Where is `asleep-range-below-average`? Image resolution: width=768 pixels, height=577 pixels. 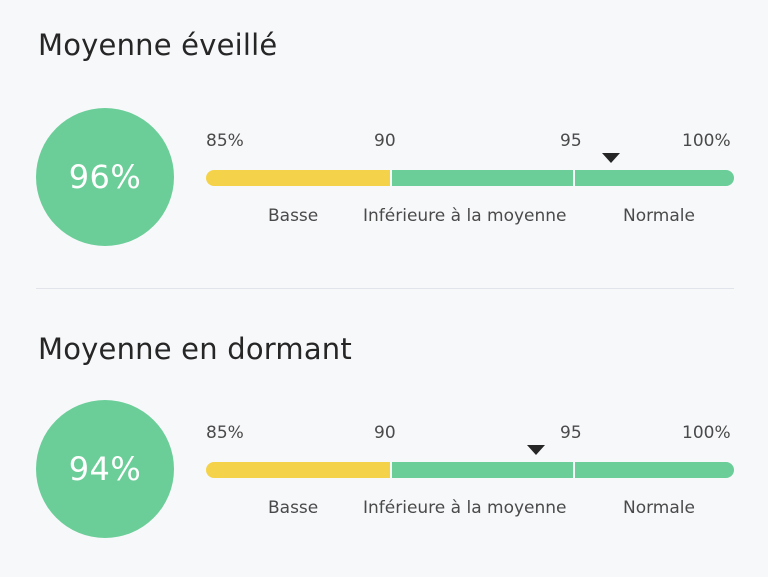
asleep-range-below-average is located at coordinates (482, 470).